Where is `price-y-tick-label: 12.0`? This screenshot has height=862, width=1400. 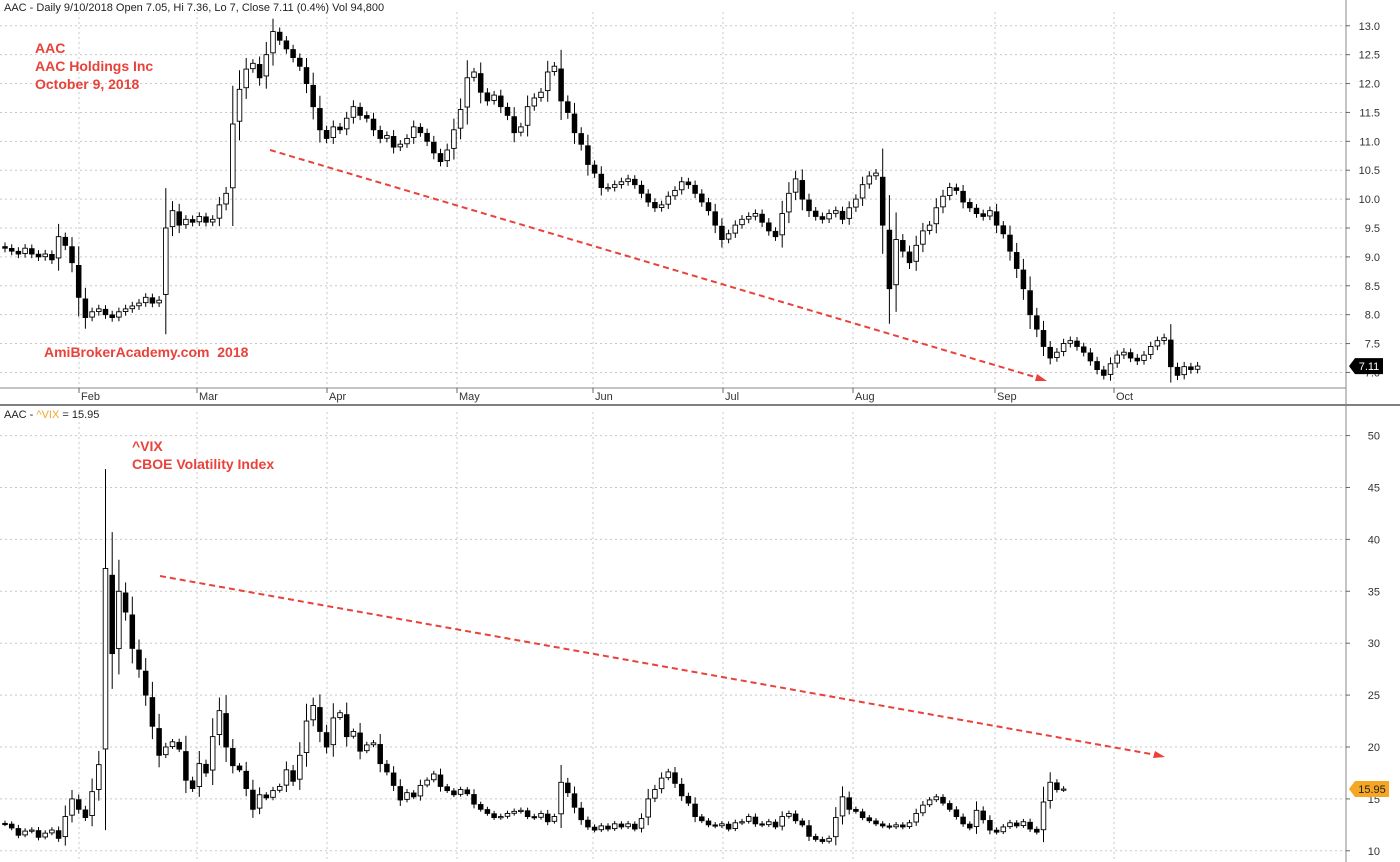
price-y-tick-label: 12.0 is located at coordinates (1369, 85).